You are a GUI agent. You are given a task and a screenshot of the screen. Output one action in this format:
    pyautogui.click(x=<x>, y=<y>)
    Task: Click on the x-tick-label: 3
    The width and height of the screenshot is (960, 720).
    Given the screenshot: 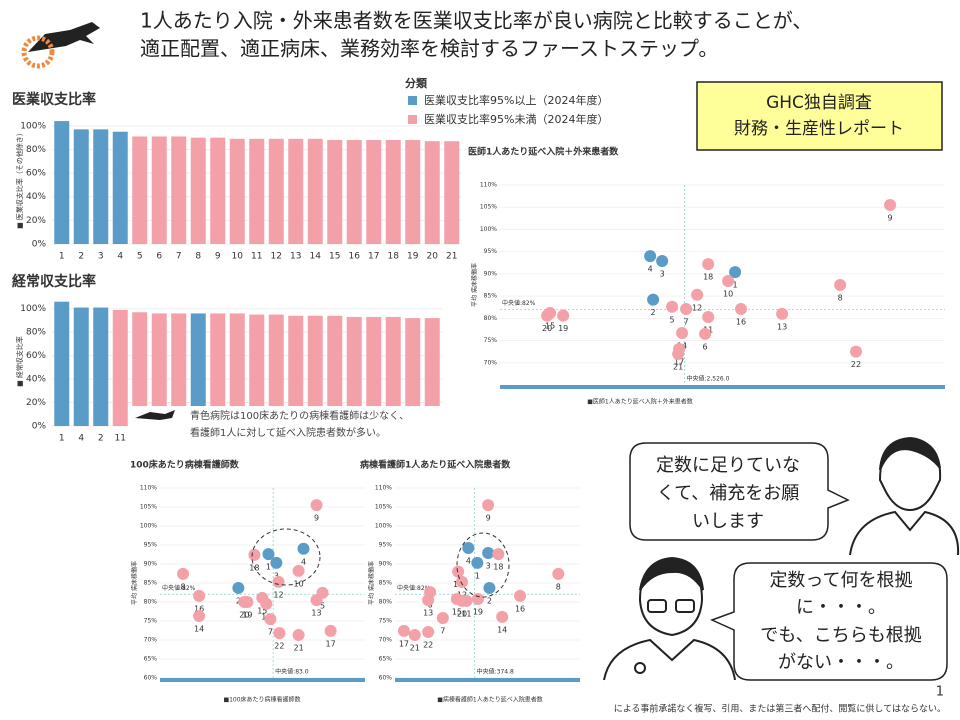 What is the action you would take?
    pyautogui.click(x=101, y=257)
    